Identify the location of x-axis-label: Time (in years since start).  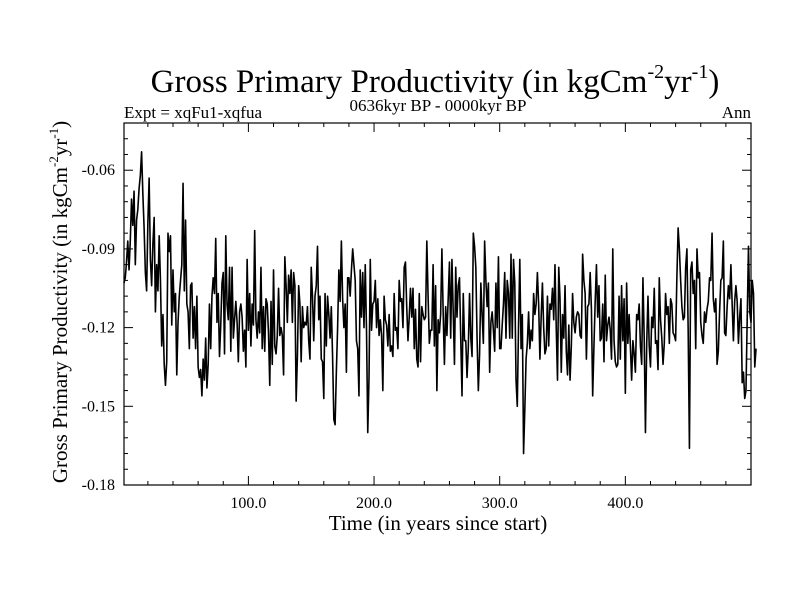
(438, 523).